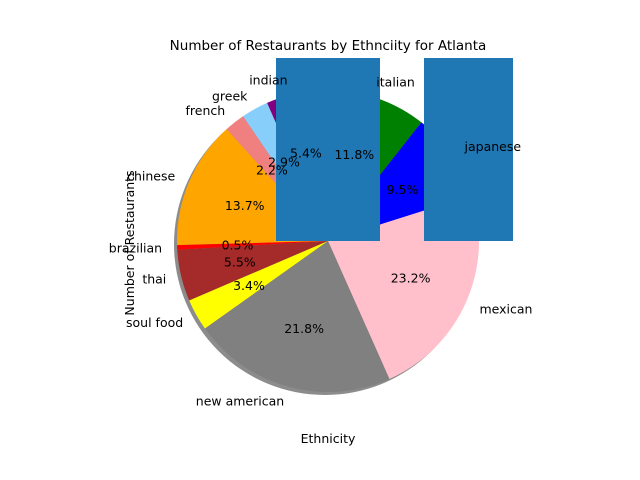 The width and height of the screenshot is (640, 480). I want to click on overlay-bars, so click(394, 149).